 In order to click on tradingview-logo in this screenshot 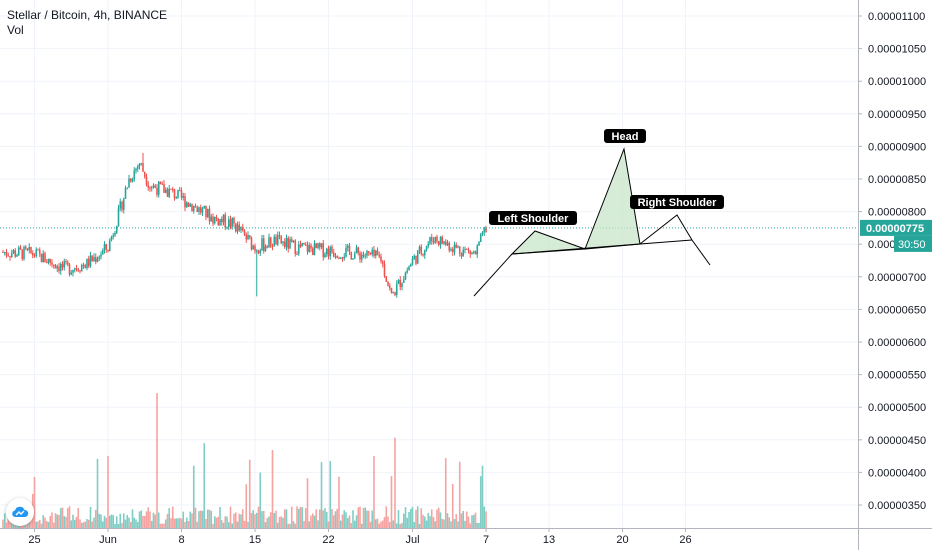, I will do `click(20, 512)`.